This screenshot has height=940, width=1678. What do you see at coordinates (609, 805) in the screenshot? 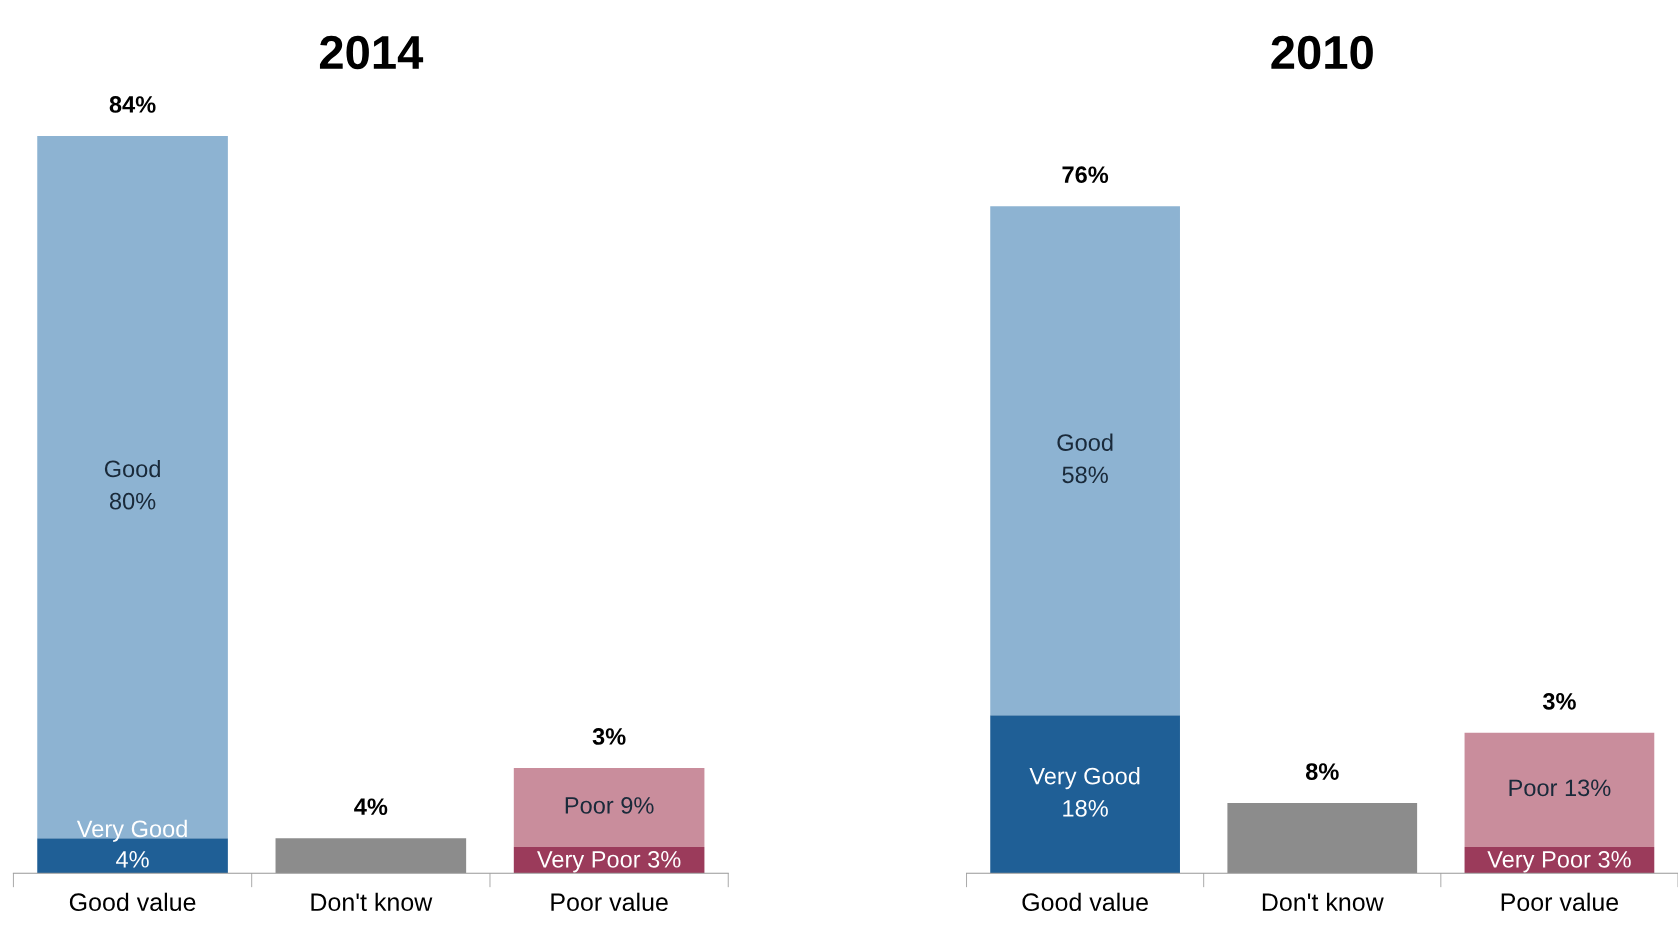
I see `data-label: Poor 9%` at bounding box center [609, 805].